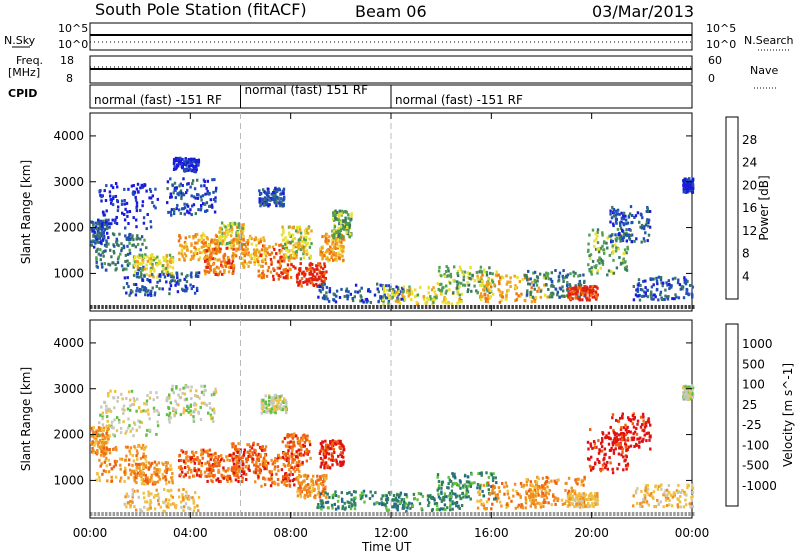 The height and width of the screenshot is (558, 800). I want to click on nsearch-bottom-tick: 10^0, so click(721, 44).